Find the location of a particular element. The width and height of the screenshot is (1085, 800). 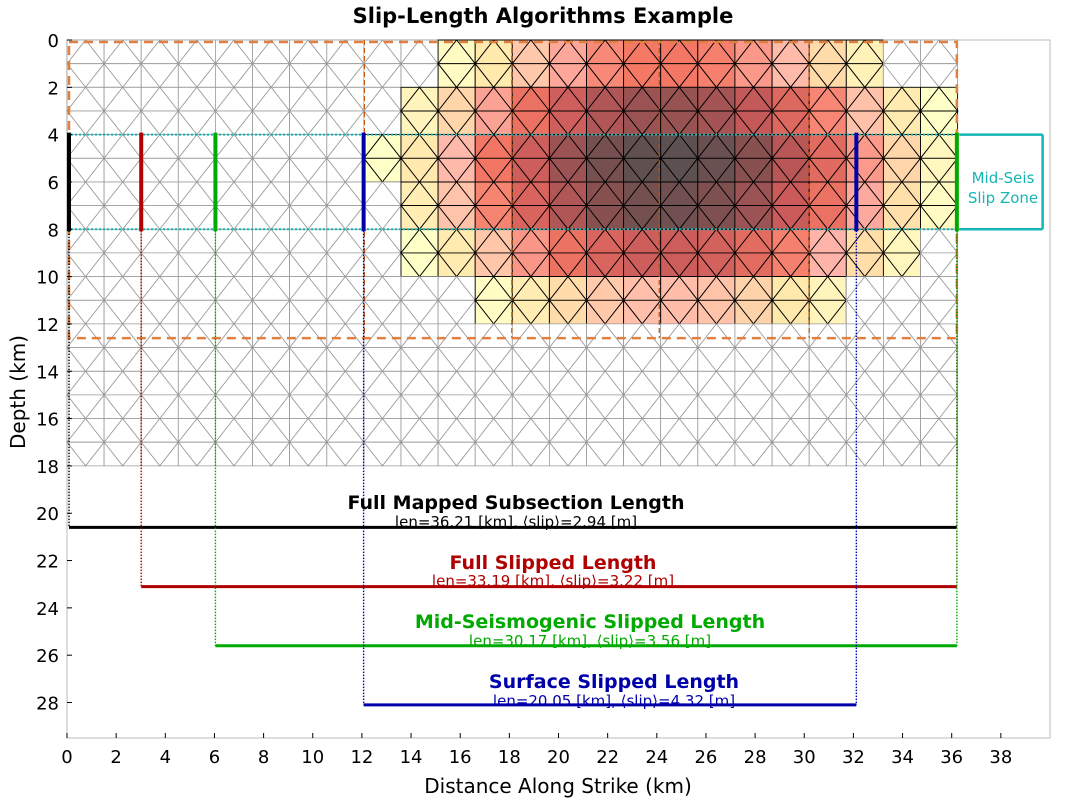

y-tick-label: 24 is located at coordinates (47, 609).